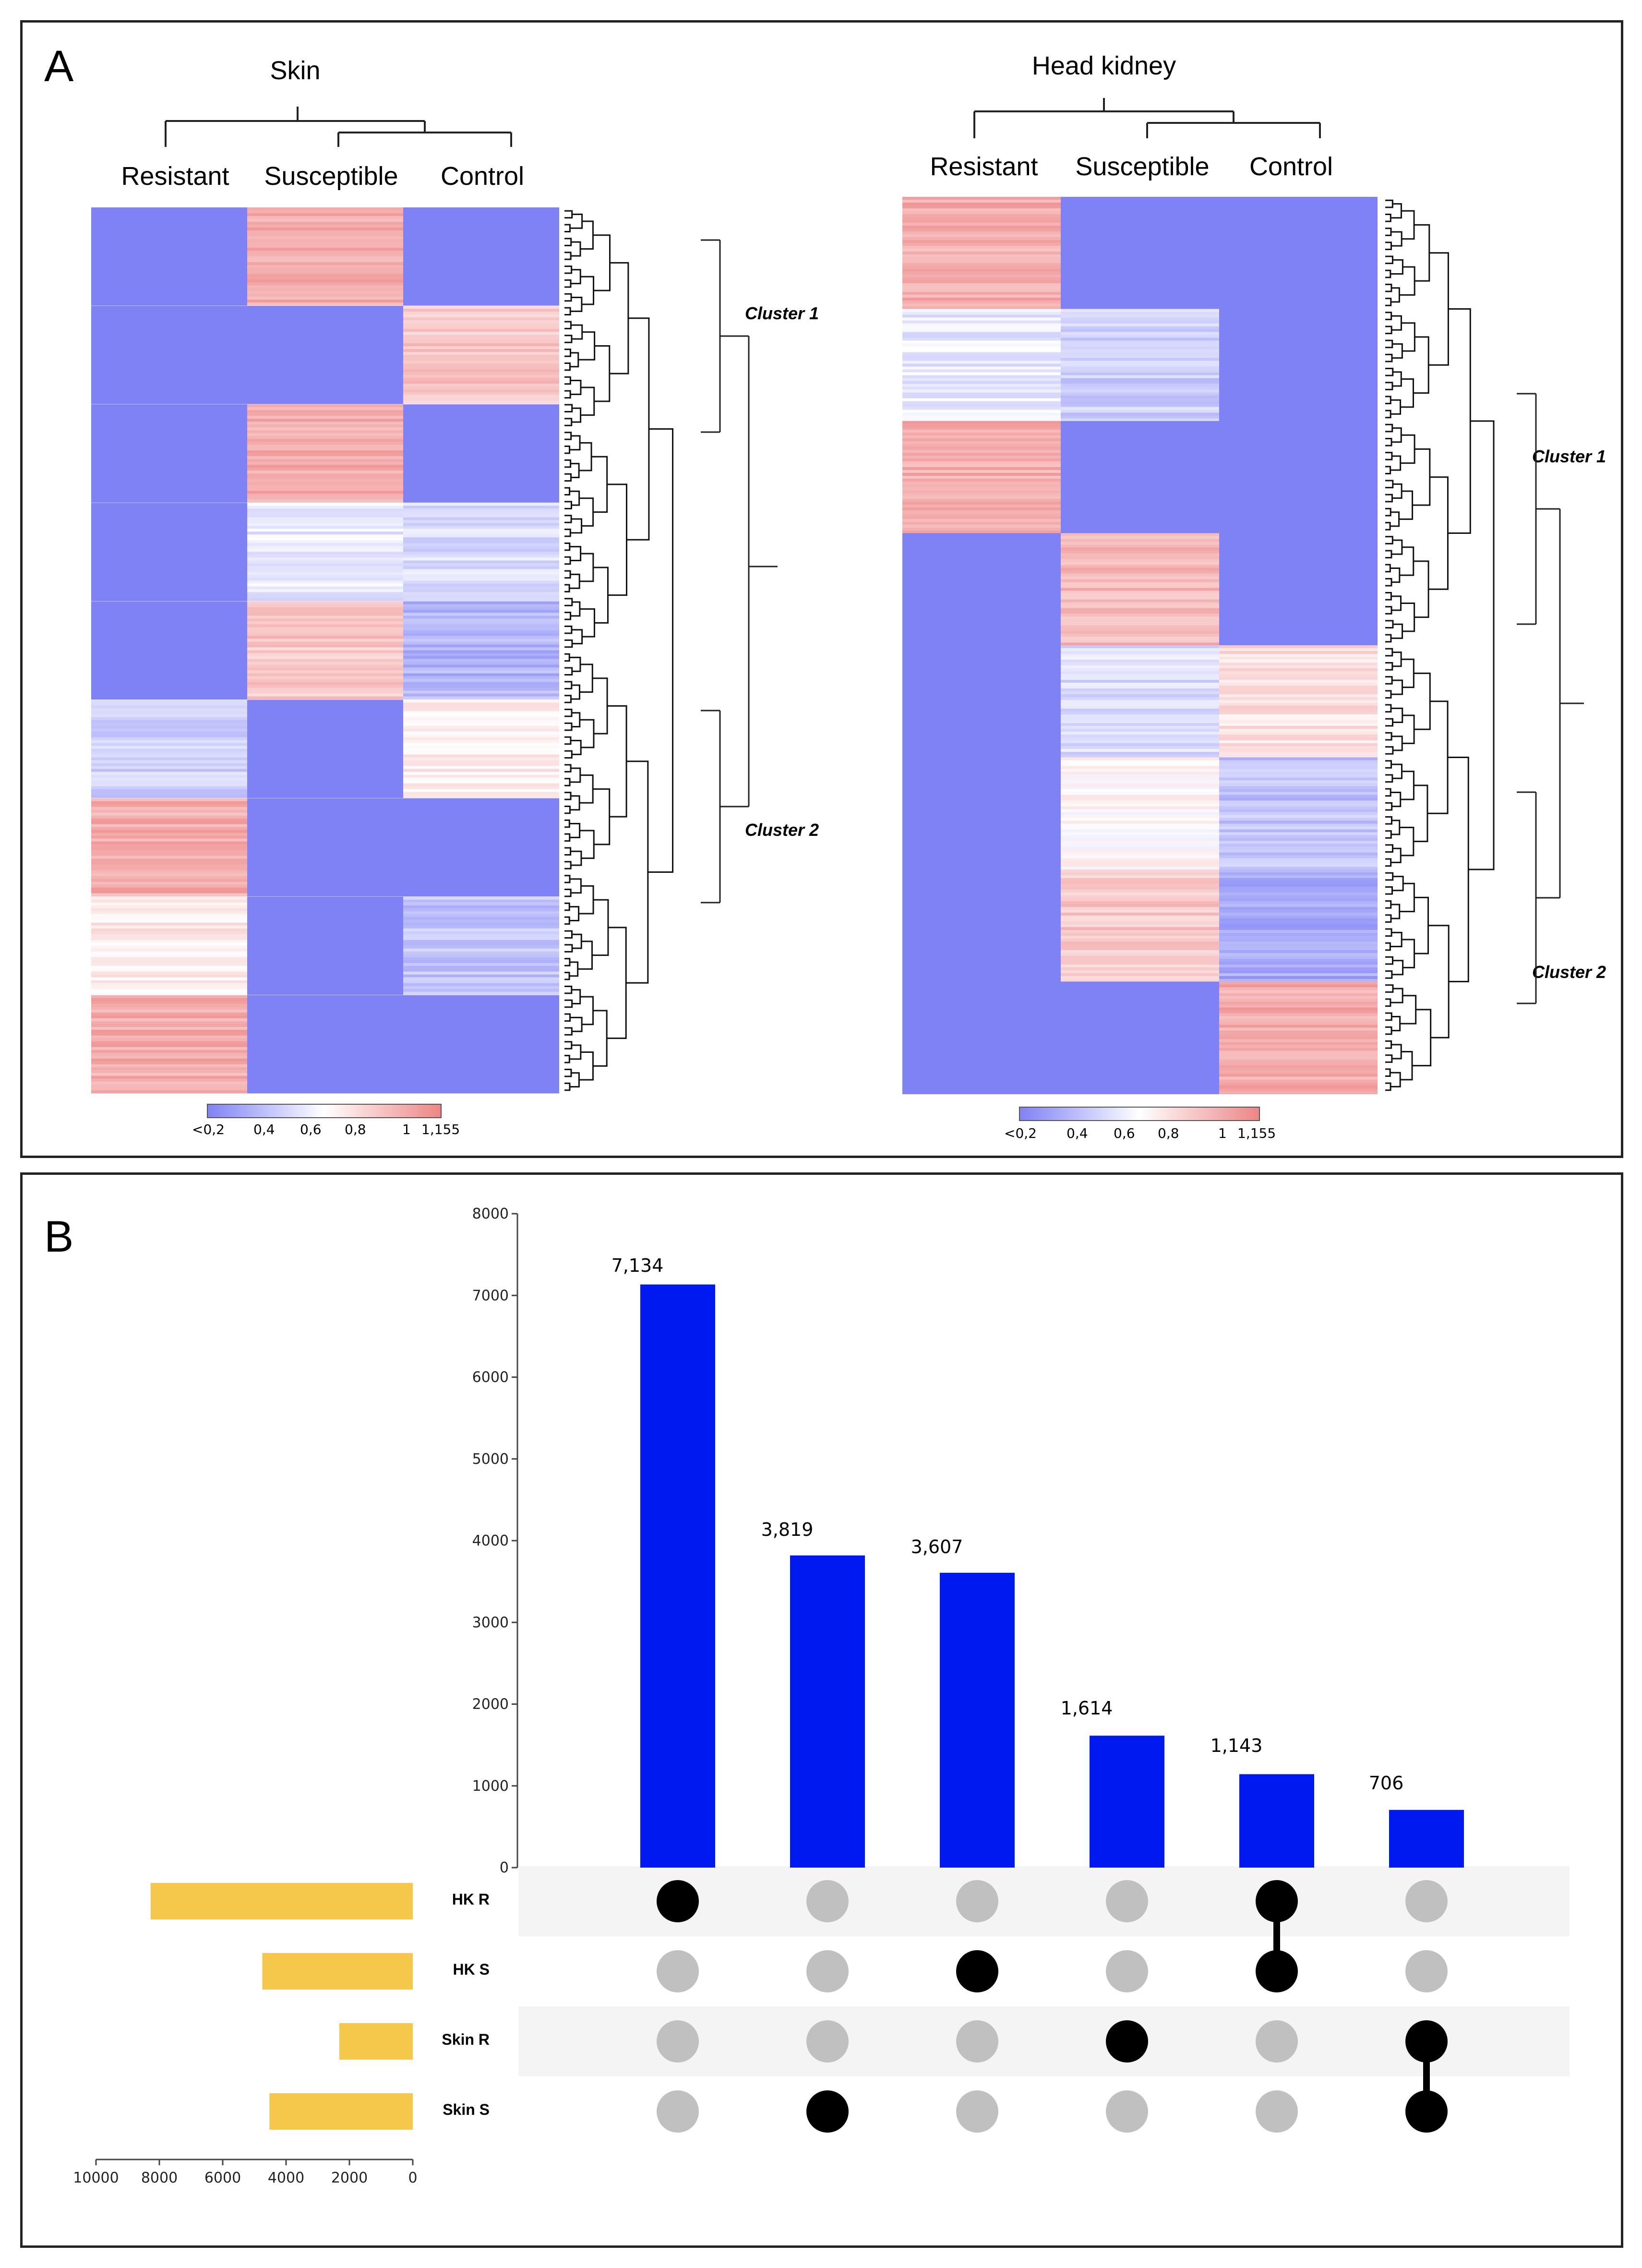 The height and width of the screenshot is (2268, 1642). Describe the element at coordinates (827, 1901) in the screenshot. I see `matrix-dot-off` at that location.